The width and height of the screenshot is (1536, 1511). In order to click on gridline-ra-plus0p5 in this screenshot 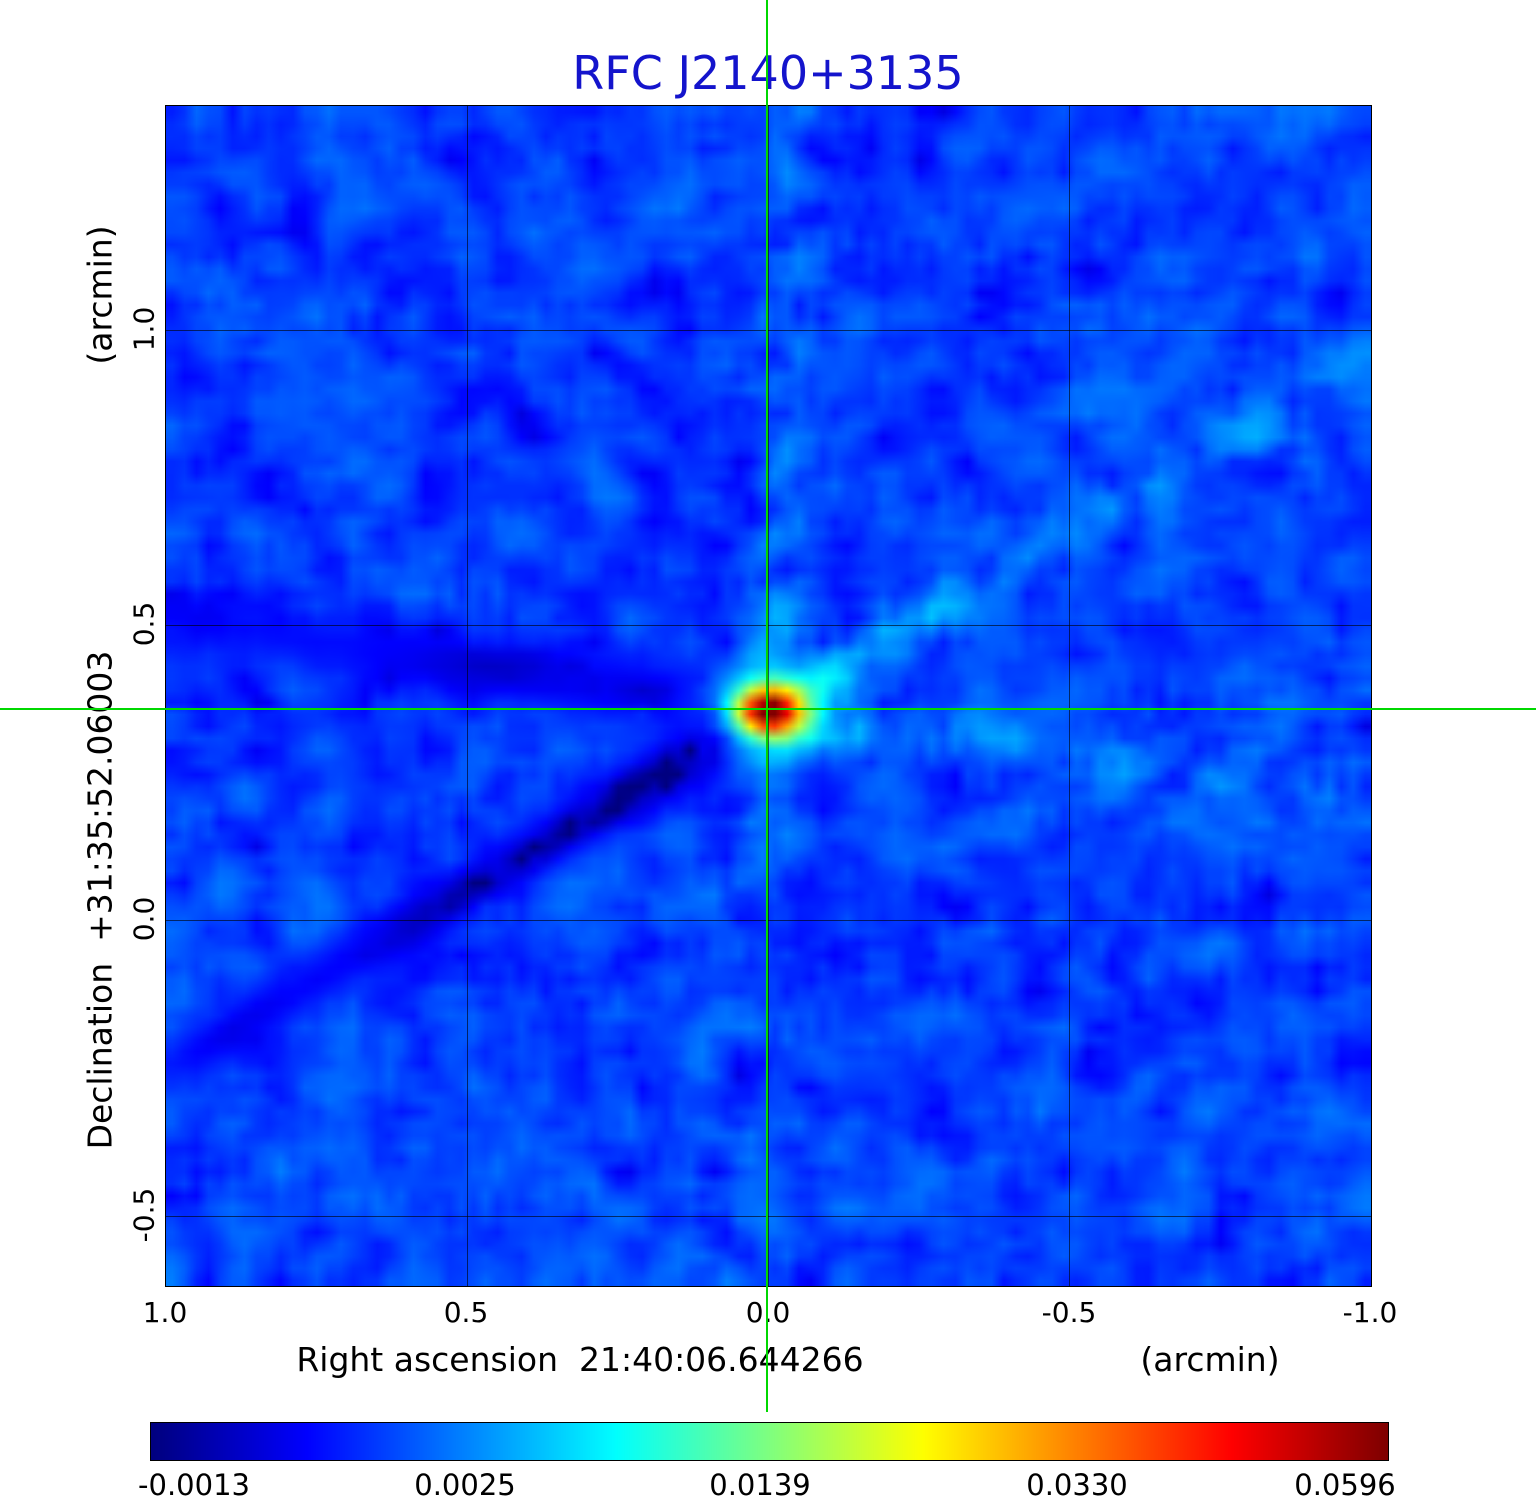, I will do `click(467, 696)`.